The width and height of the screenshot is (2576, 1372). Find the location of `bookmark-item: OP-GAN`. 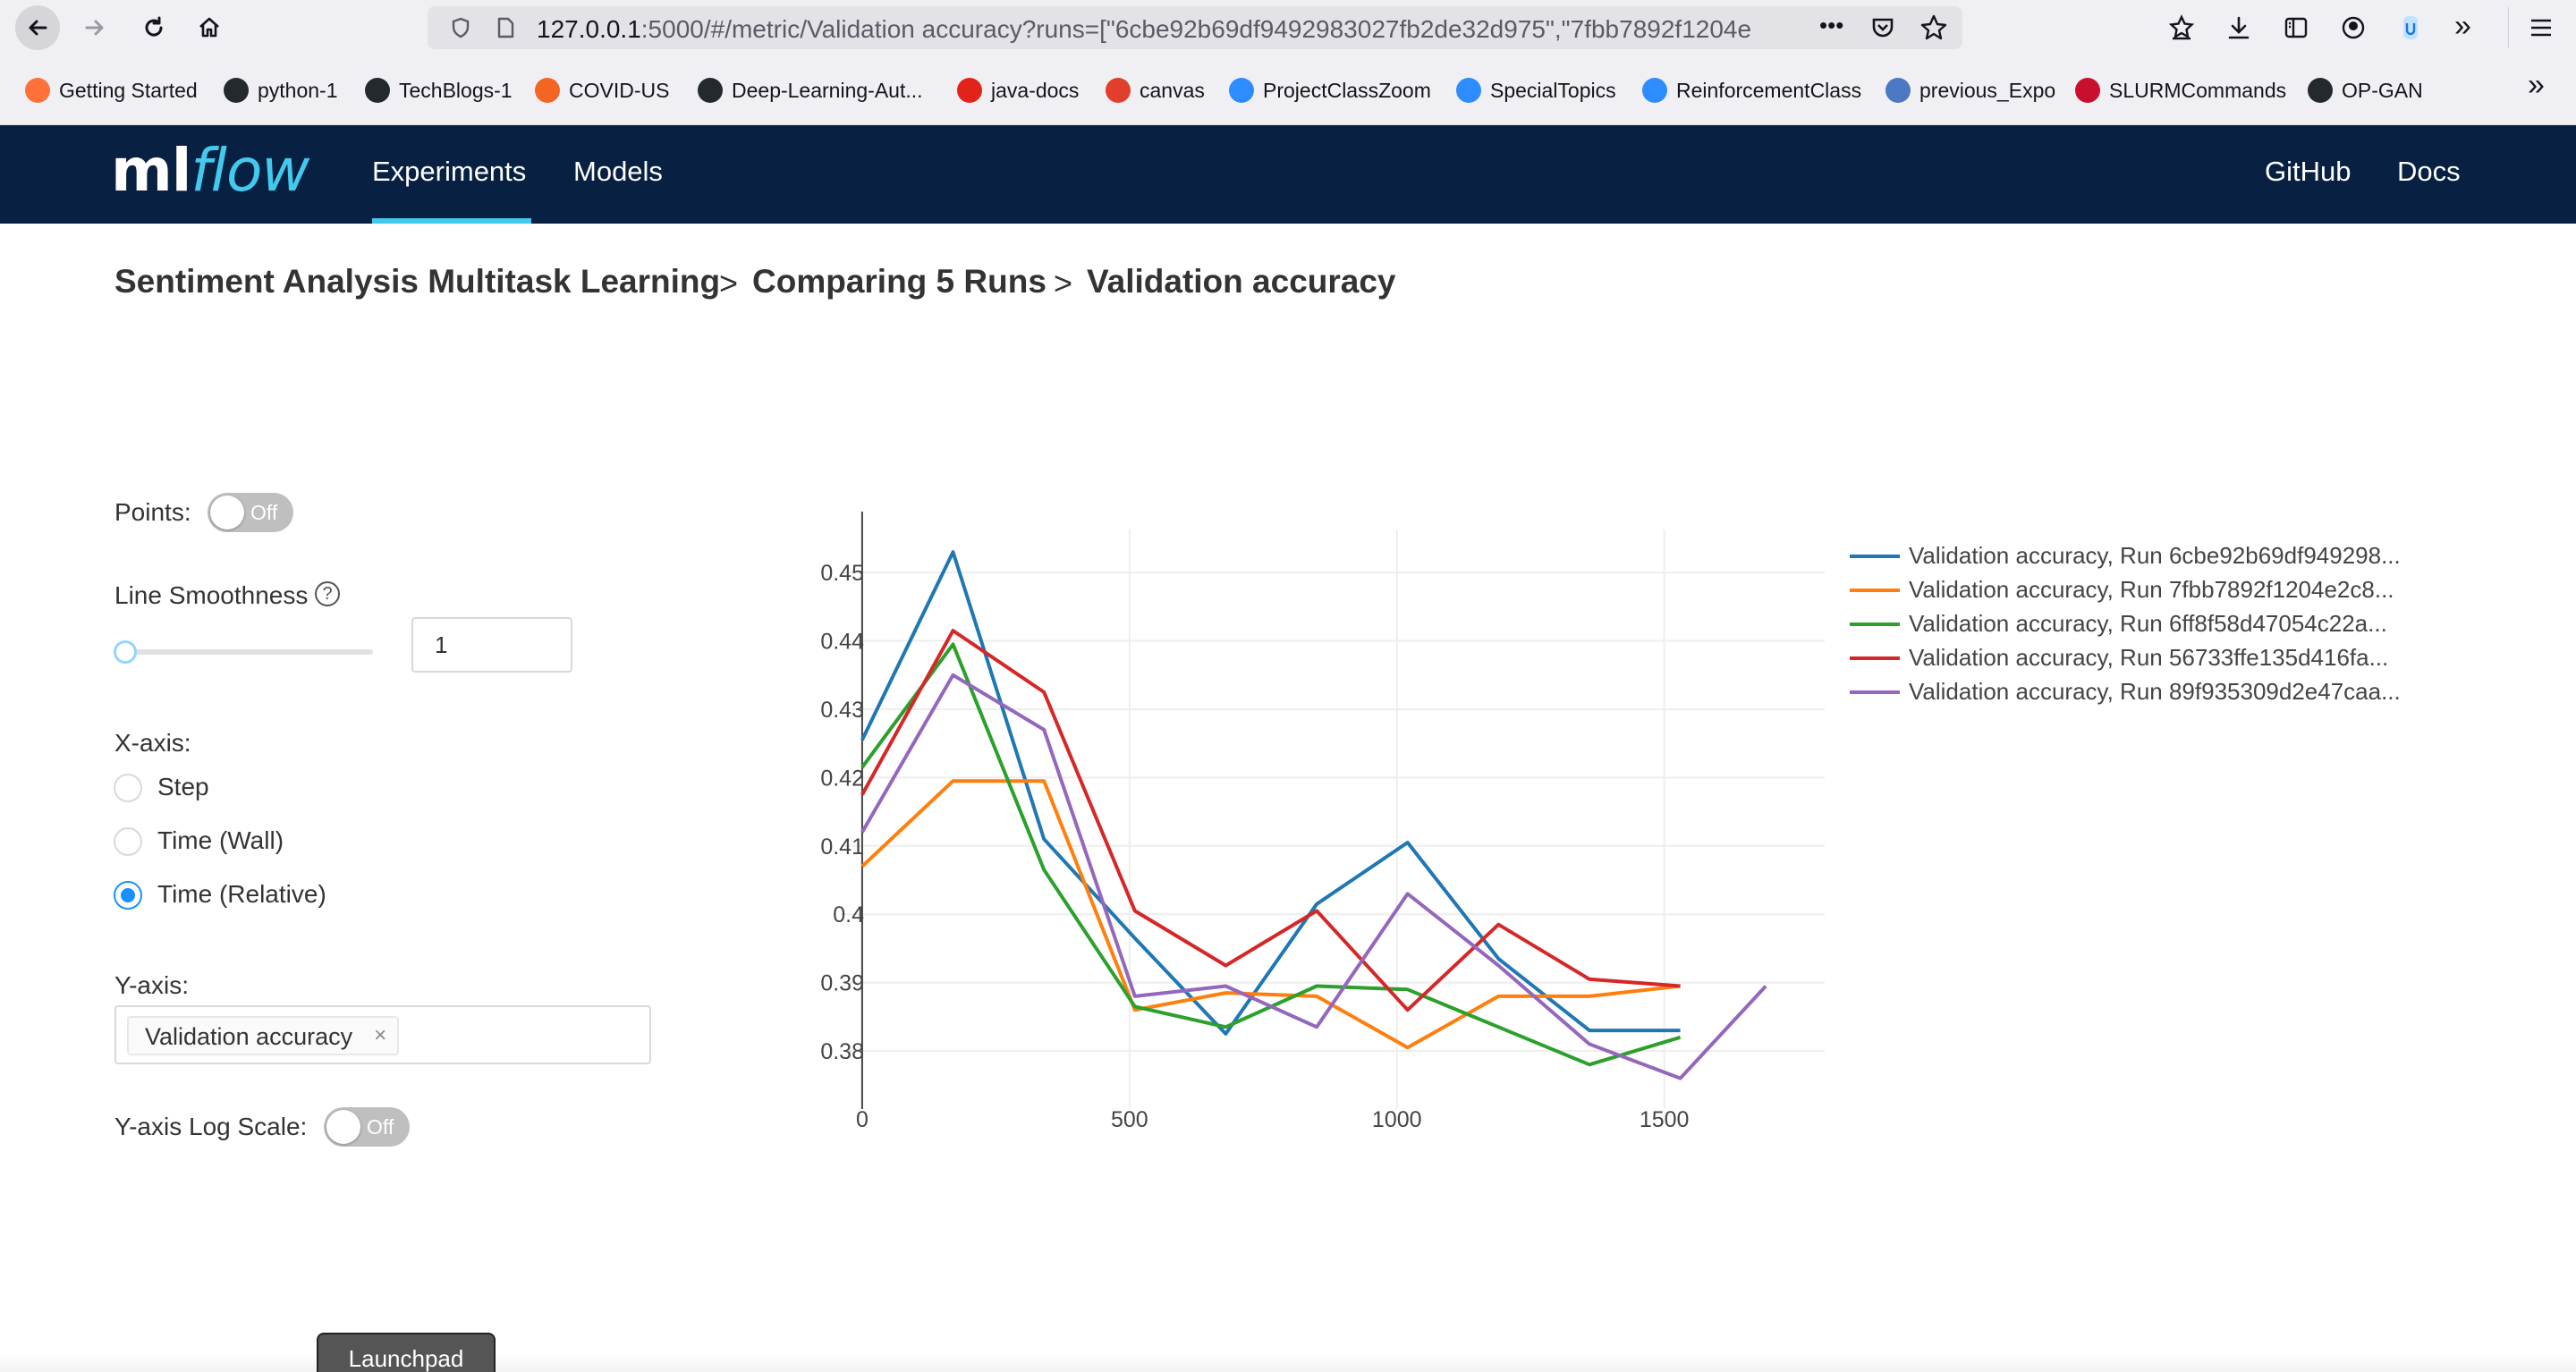

bookmark-item: OP-GAN is located at coordinates (2365, 90).